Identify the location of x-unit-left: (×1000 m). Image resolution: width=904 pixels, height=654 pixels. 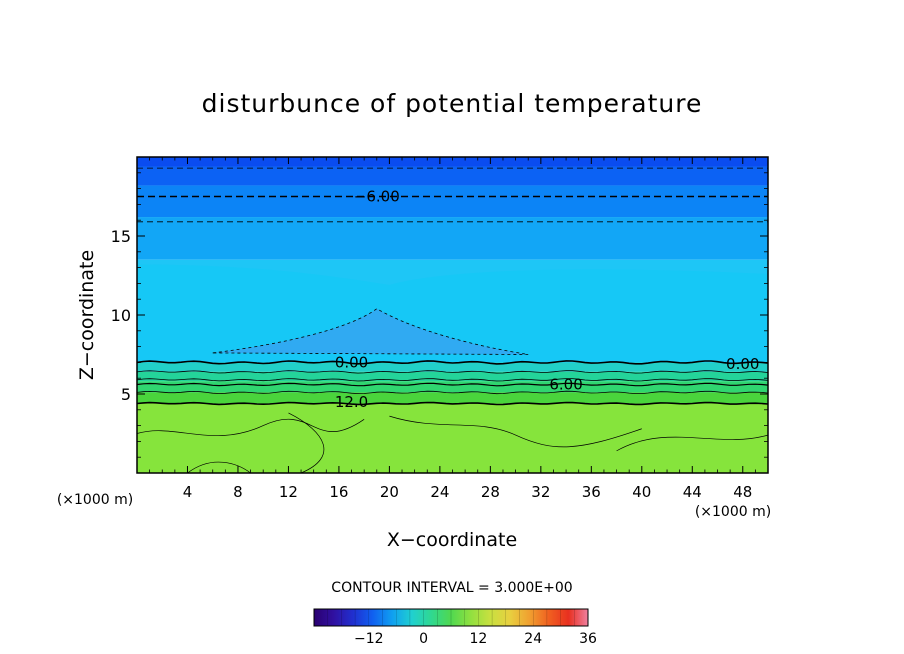
(95, 500).